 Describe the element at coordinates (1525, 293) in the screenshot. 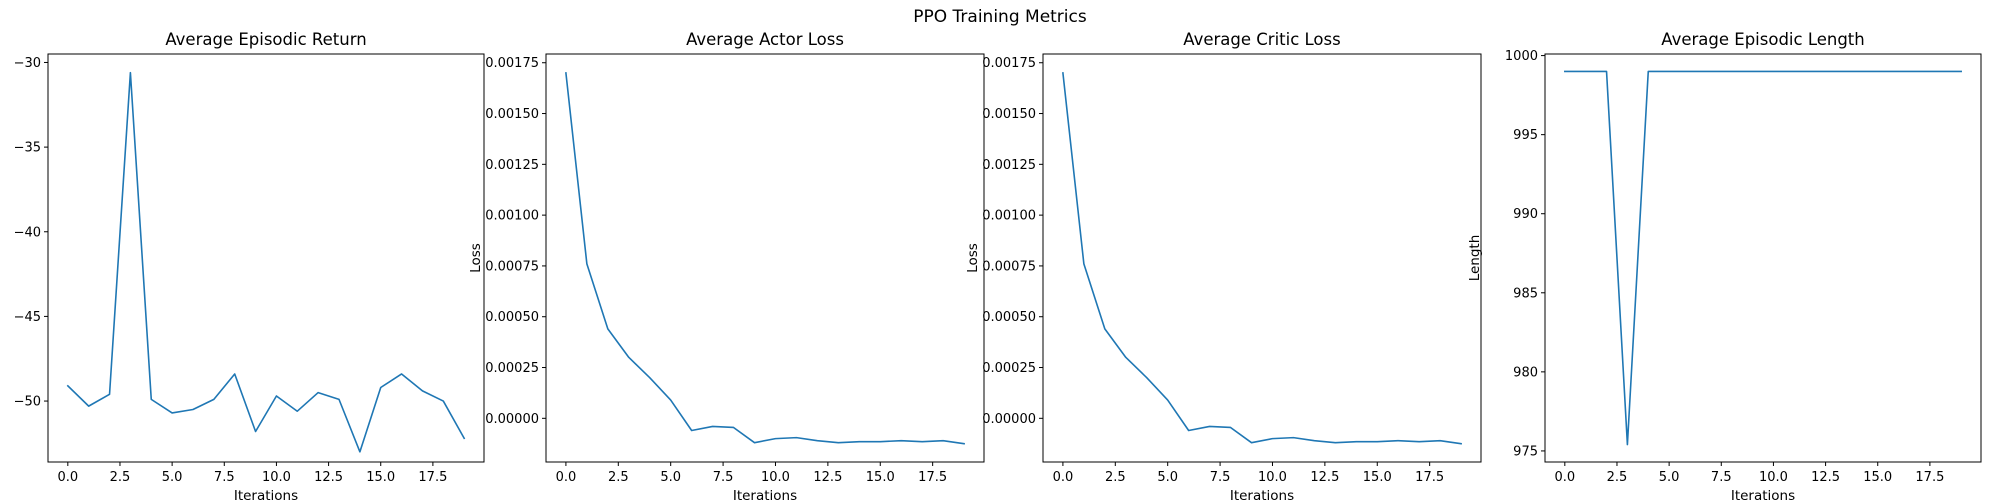

I see `y-tick-label: 985` at that location.